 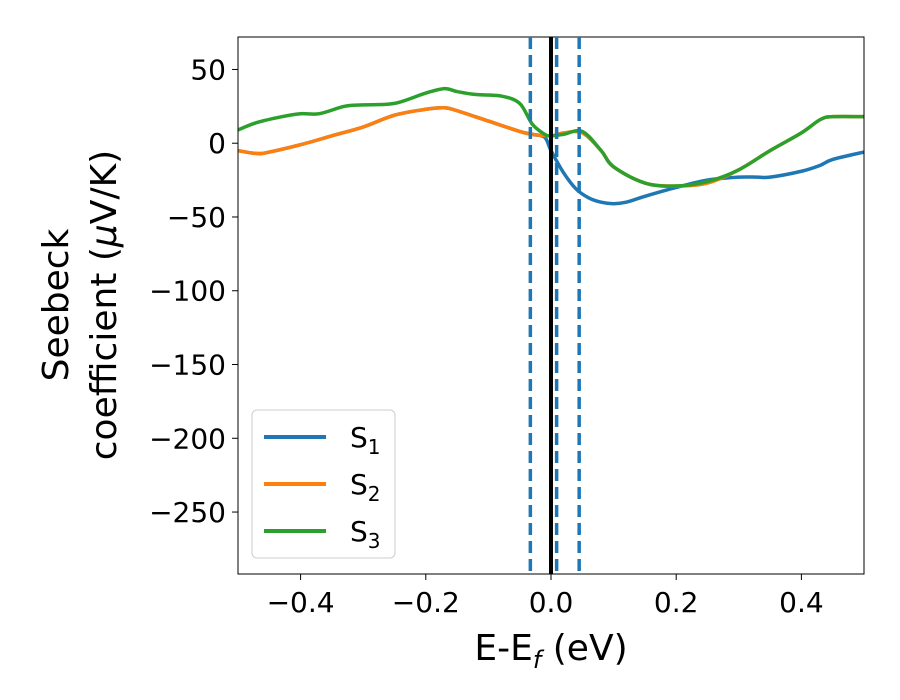 What do you see at coordinates (208, 69) in the screenshot?
I see `y-tick-label: 50` at bounding box center [208, 69].